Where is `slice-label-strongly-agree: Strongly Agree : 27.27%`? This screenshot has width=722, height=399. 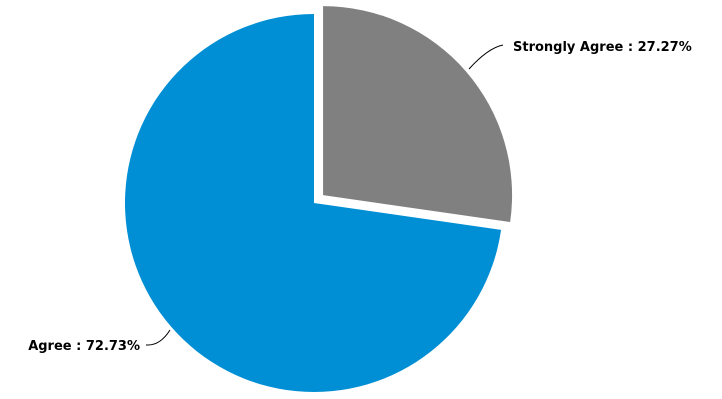 slice-label-strongly-agree: Strongly Agree : 27.27% is located at coordinates (602, 47).